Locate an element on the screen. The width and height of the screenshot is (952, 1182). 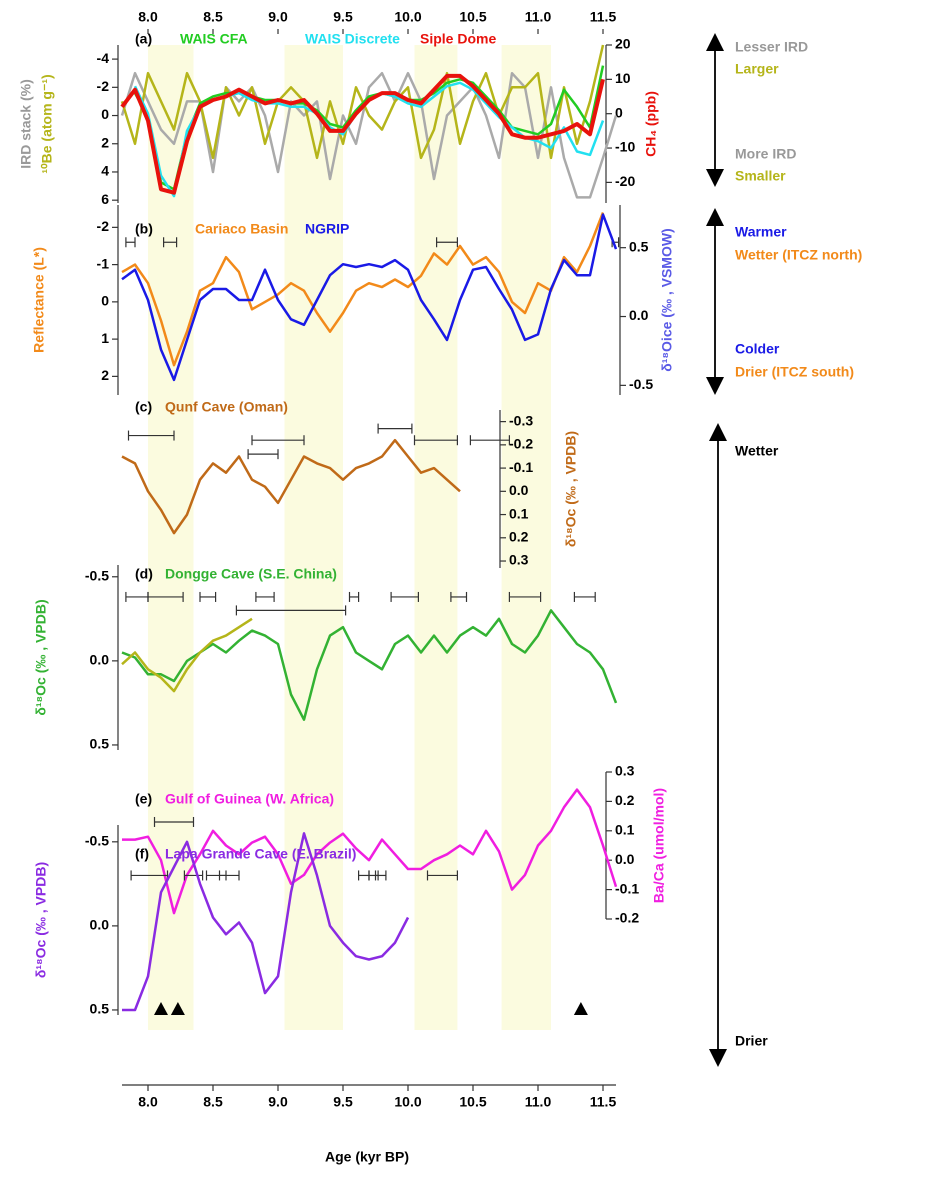
annotation: Wetter is located at coordinates (757, 451).